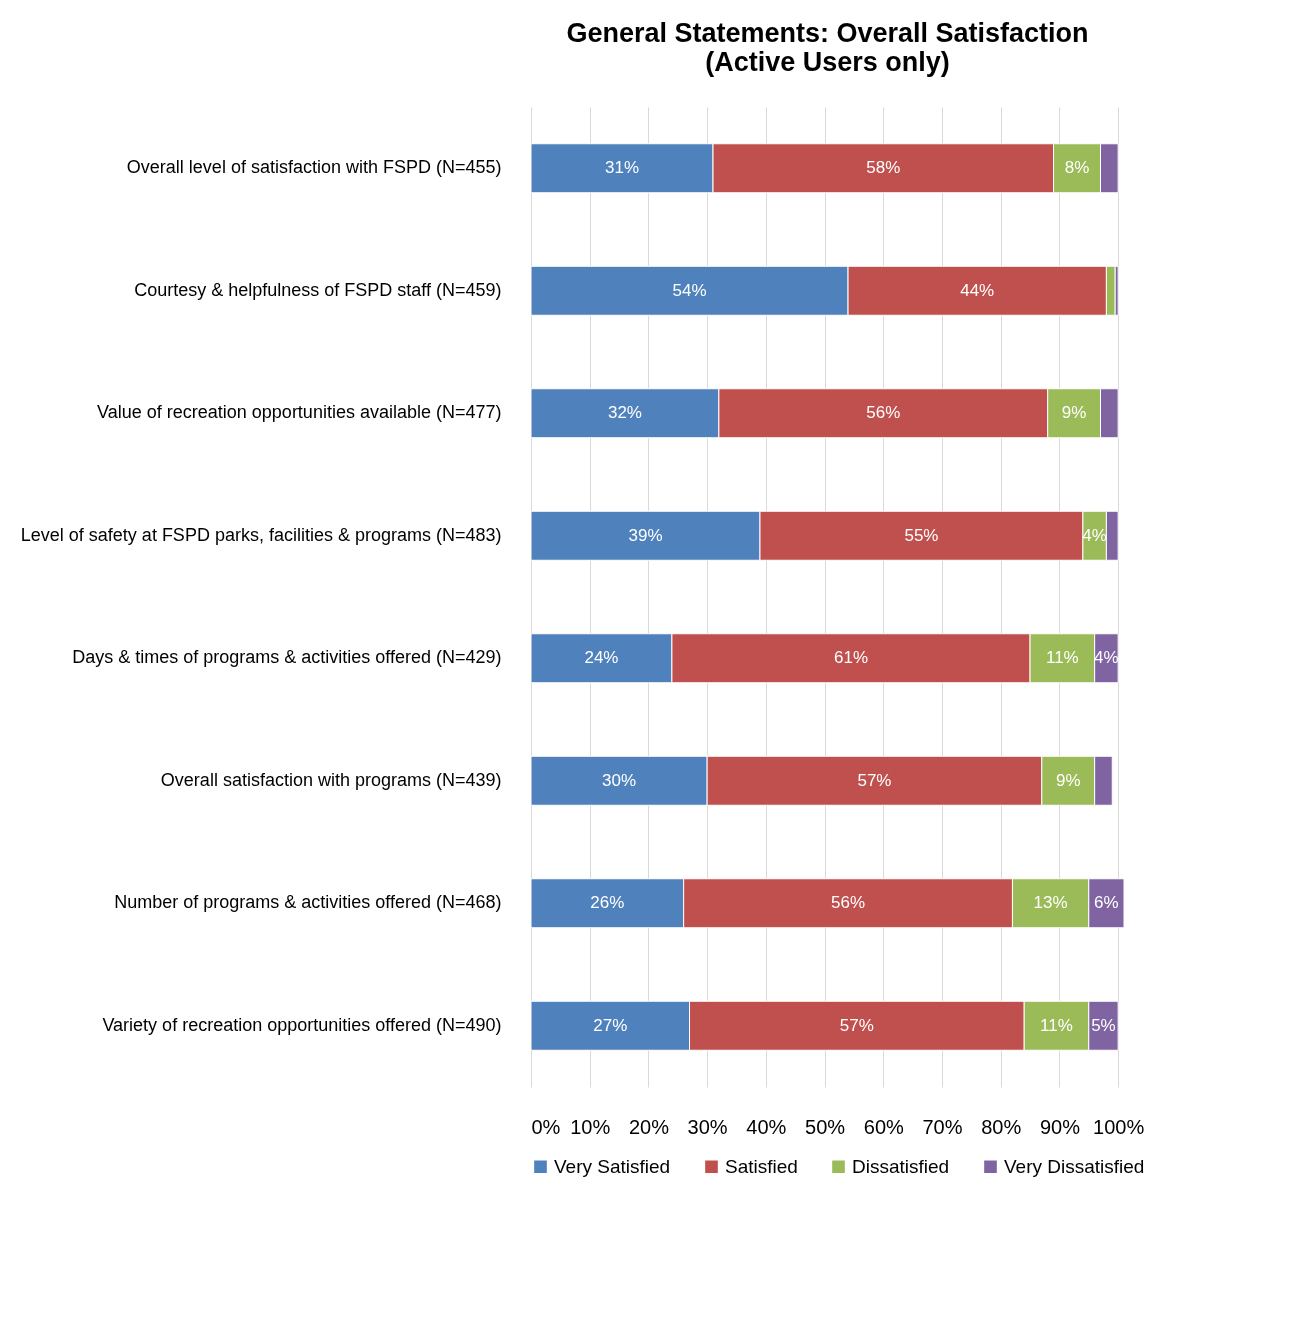 This screenshot has height=1320, width=1304. I want to click on data-label: 58%, so click(883, 168).